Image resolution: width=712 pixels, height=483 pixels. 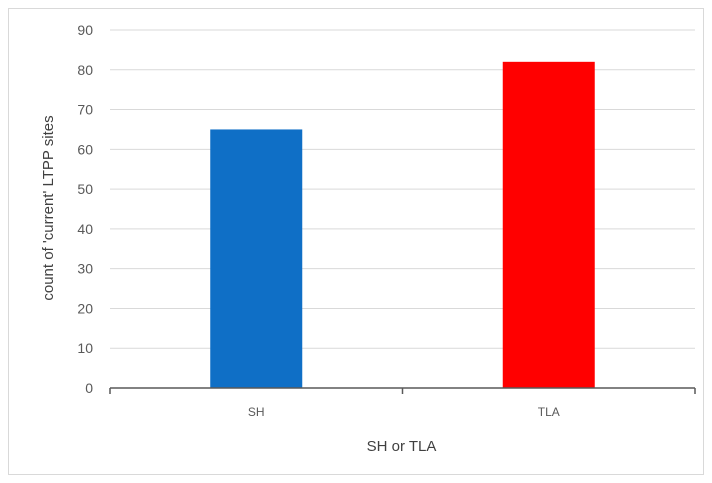 I want to click on y-tick-label: 0, so click(x=89, y=388).